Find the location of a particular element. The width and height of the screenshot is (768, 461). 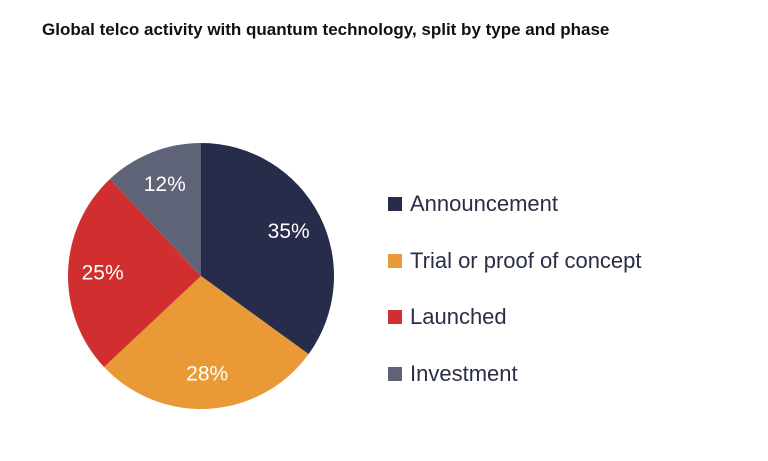

legend-label-launched: Launched is located at coordinates (458, 317).